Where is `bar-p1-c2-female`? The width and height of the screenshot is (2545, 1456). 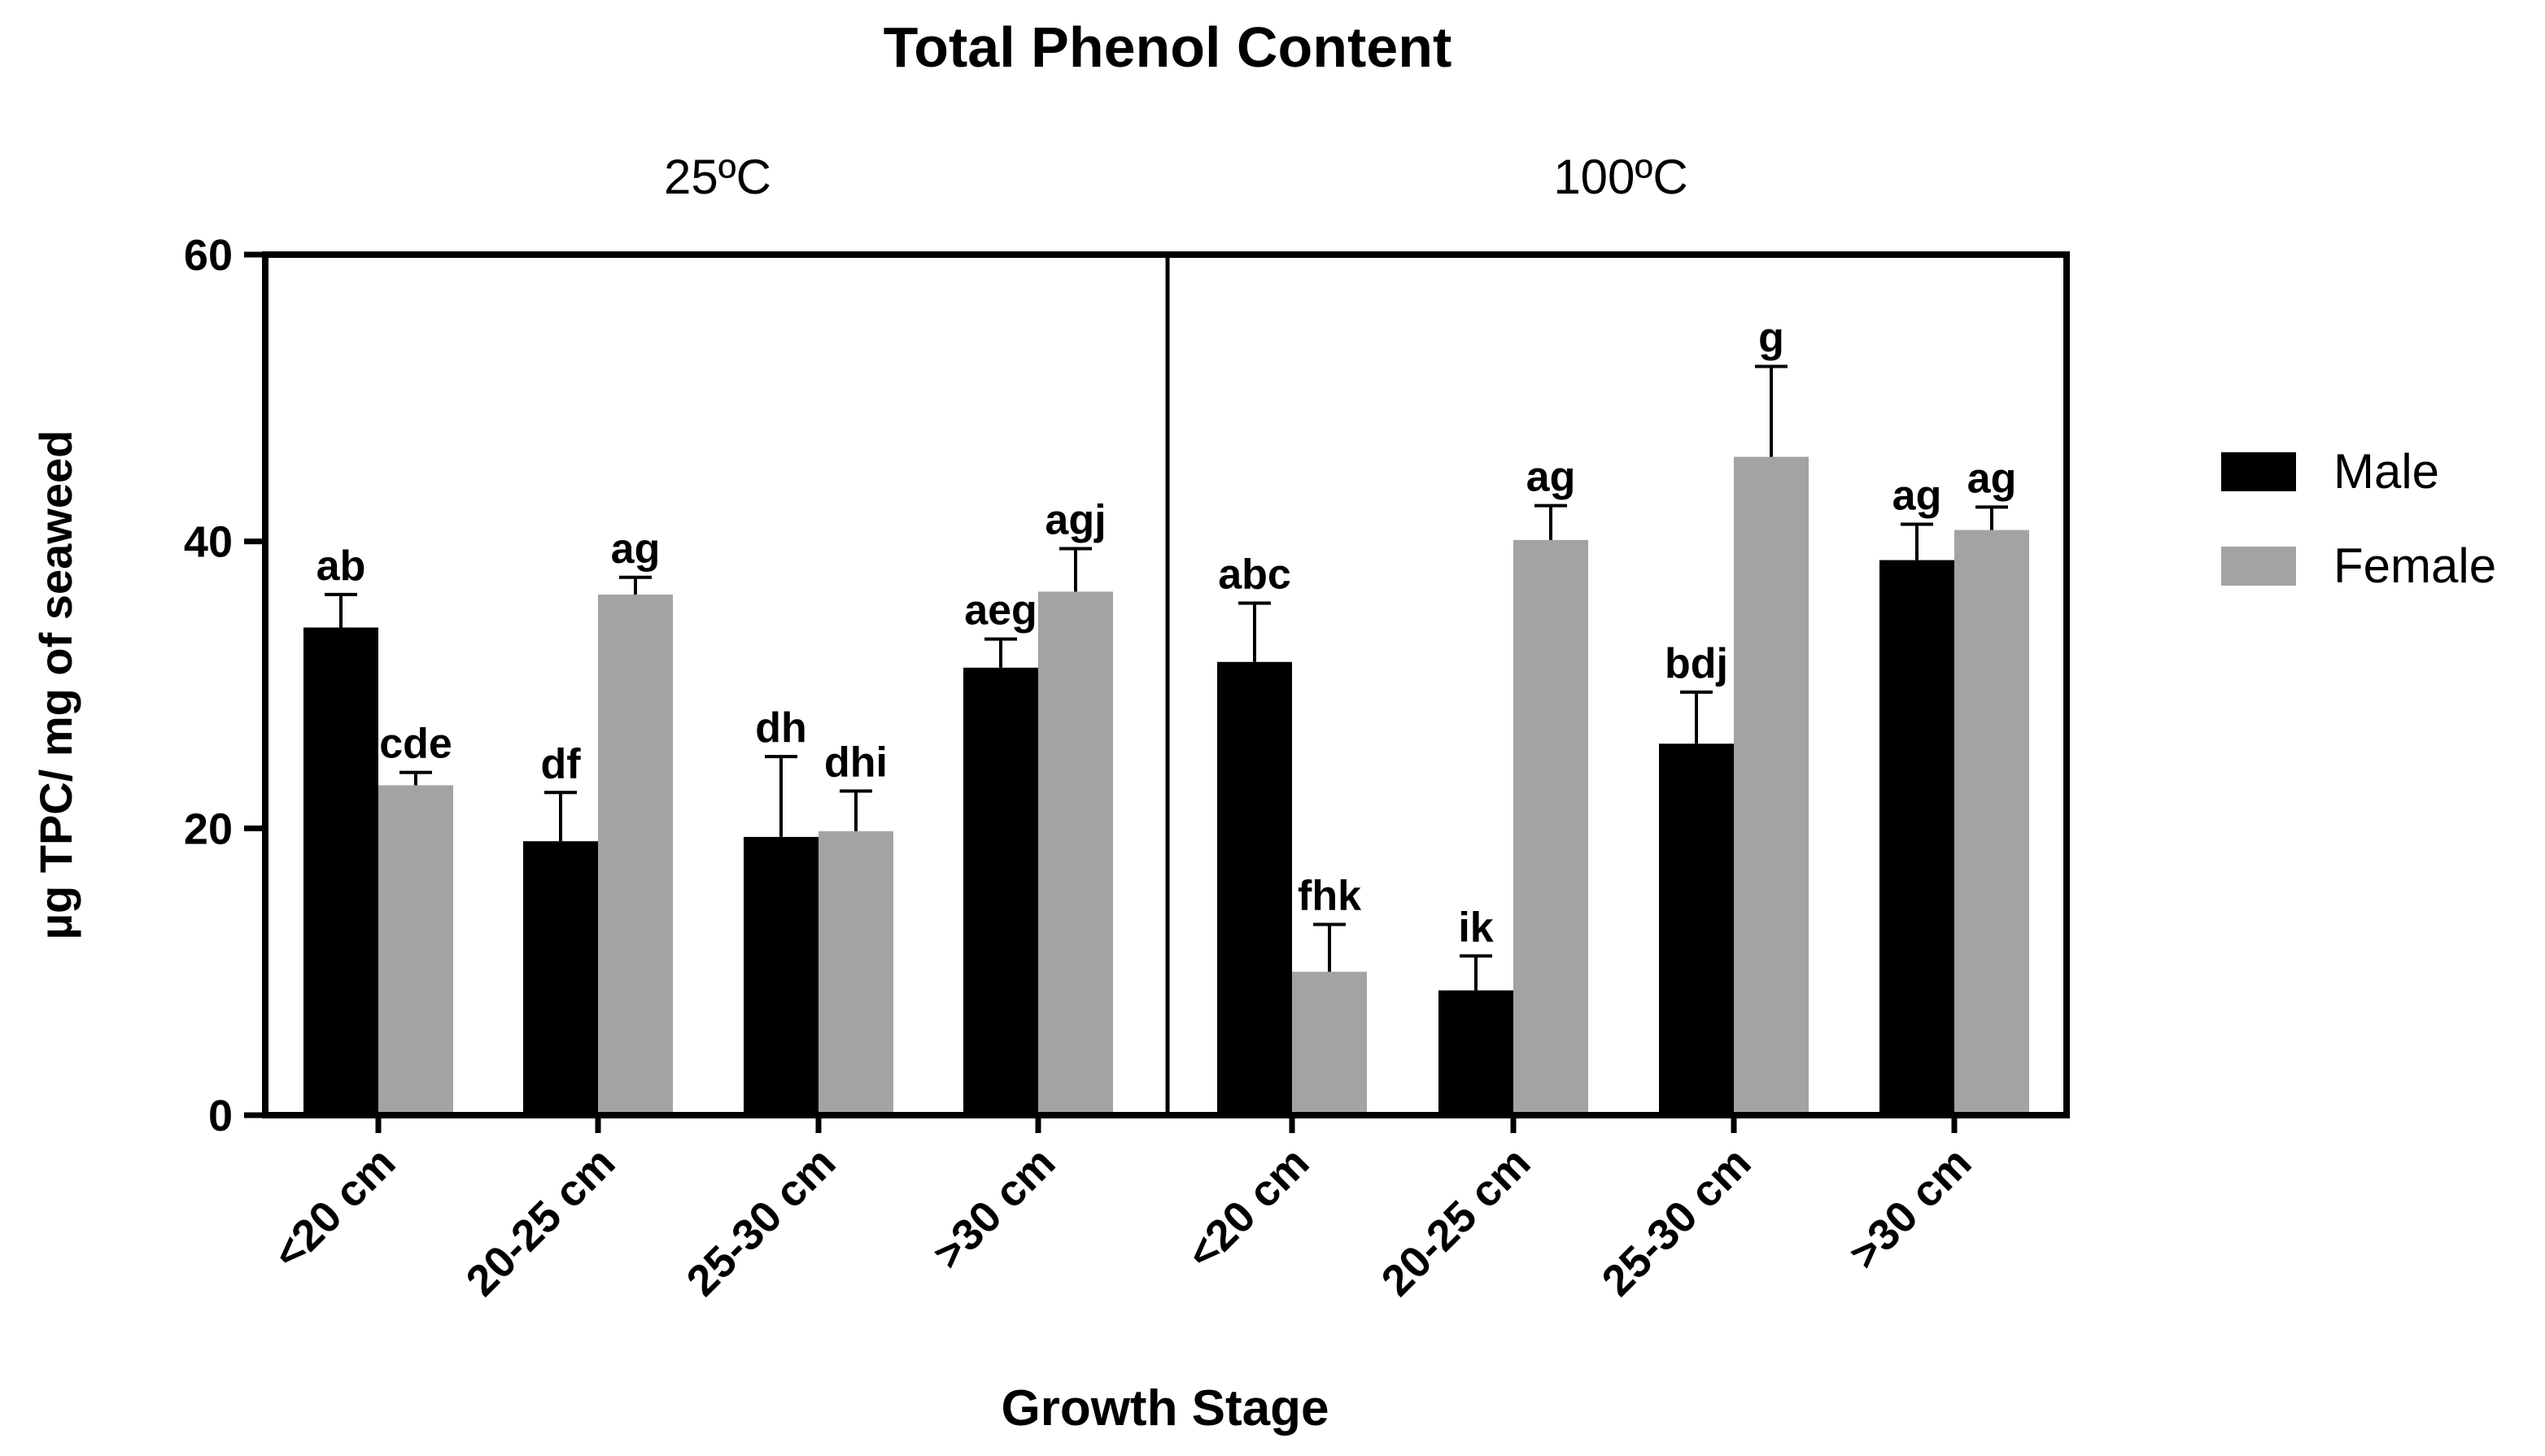 bar-p1-c2-female is located at coordinates (1772, 786).